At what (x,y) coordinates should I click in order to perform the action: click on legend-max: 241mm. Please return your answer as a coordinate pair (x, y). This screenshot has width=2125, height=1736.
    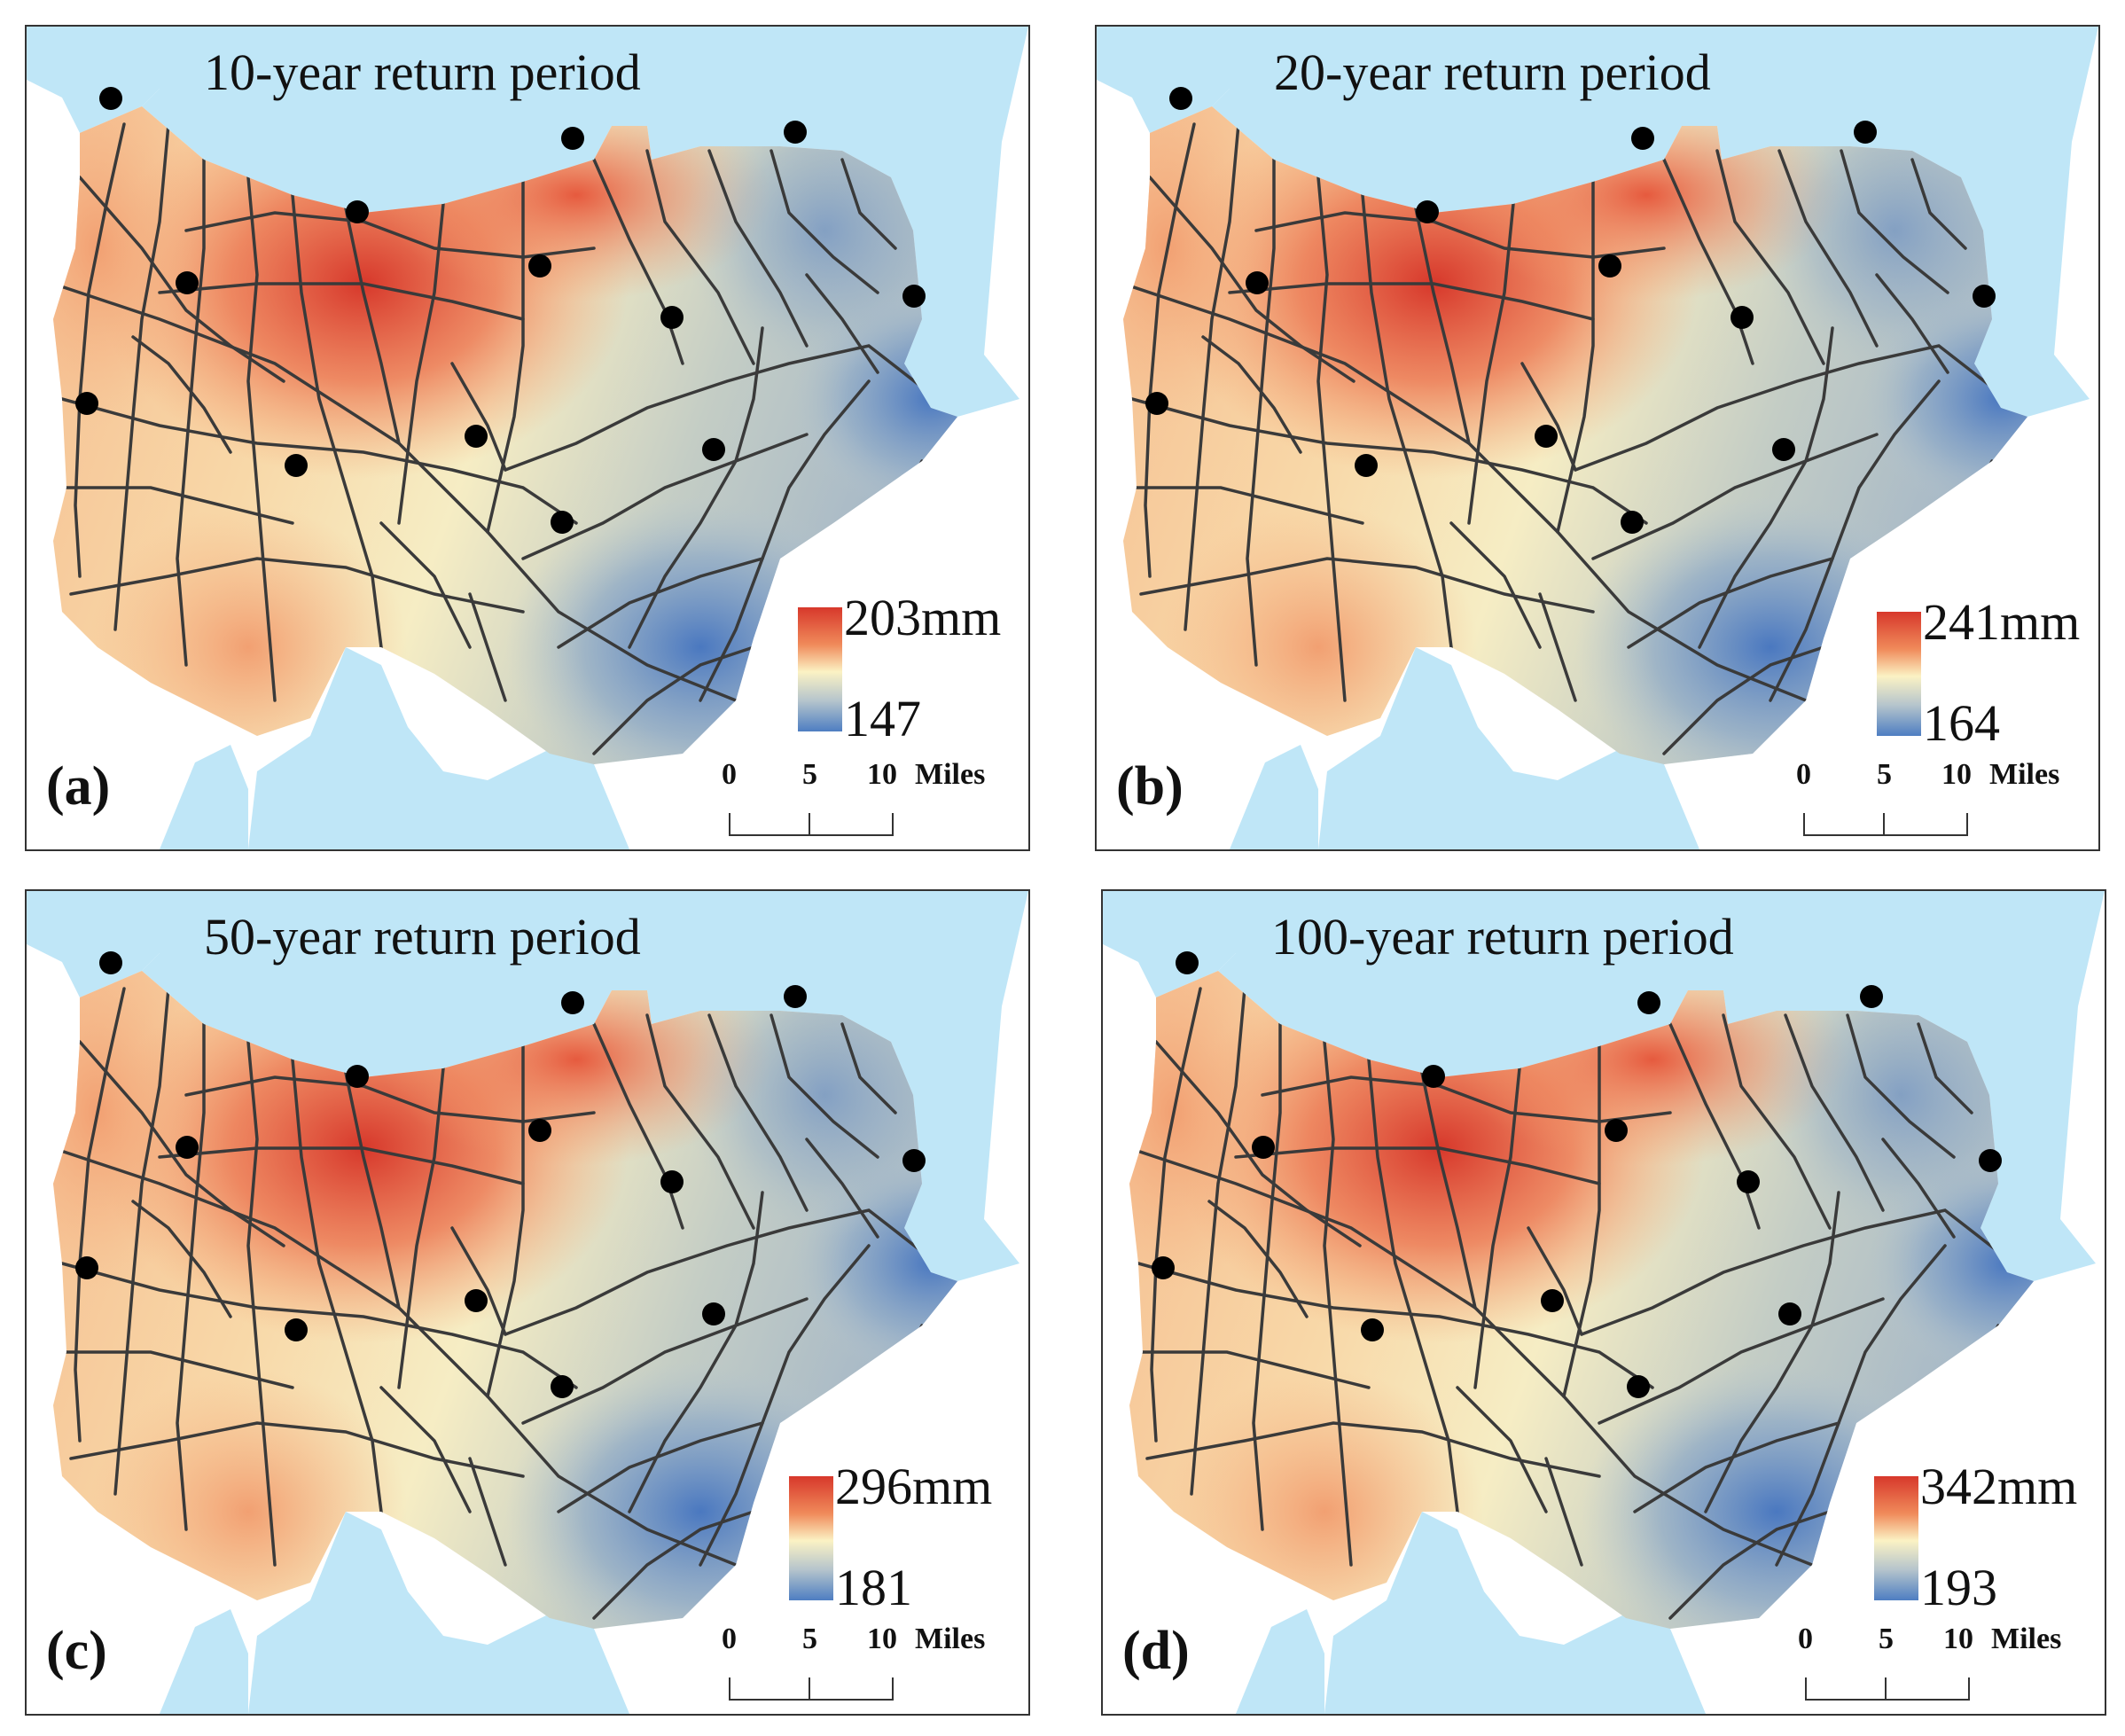
    Looking at the image, I should click on (2002, 622).